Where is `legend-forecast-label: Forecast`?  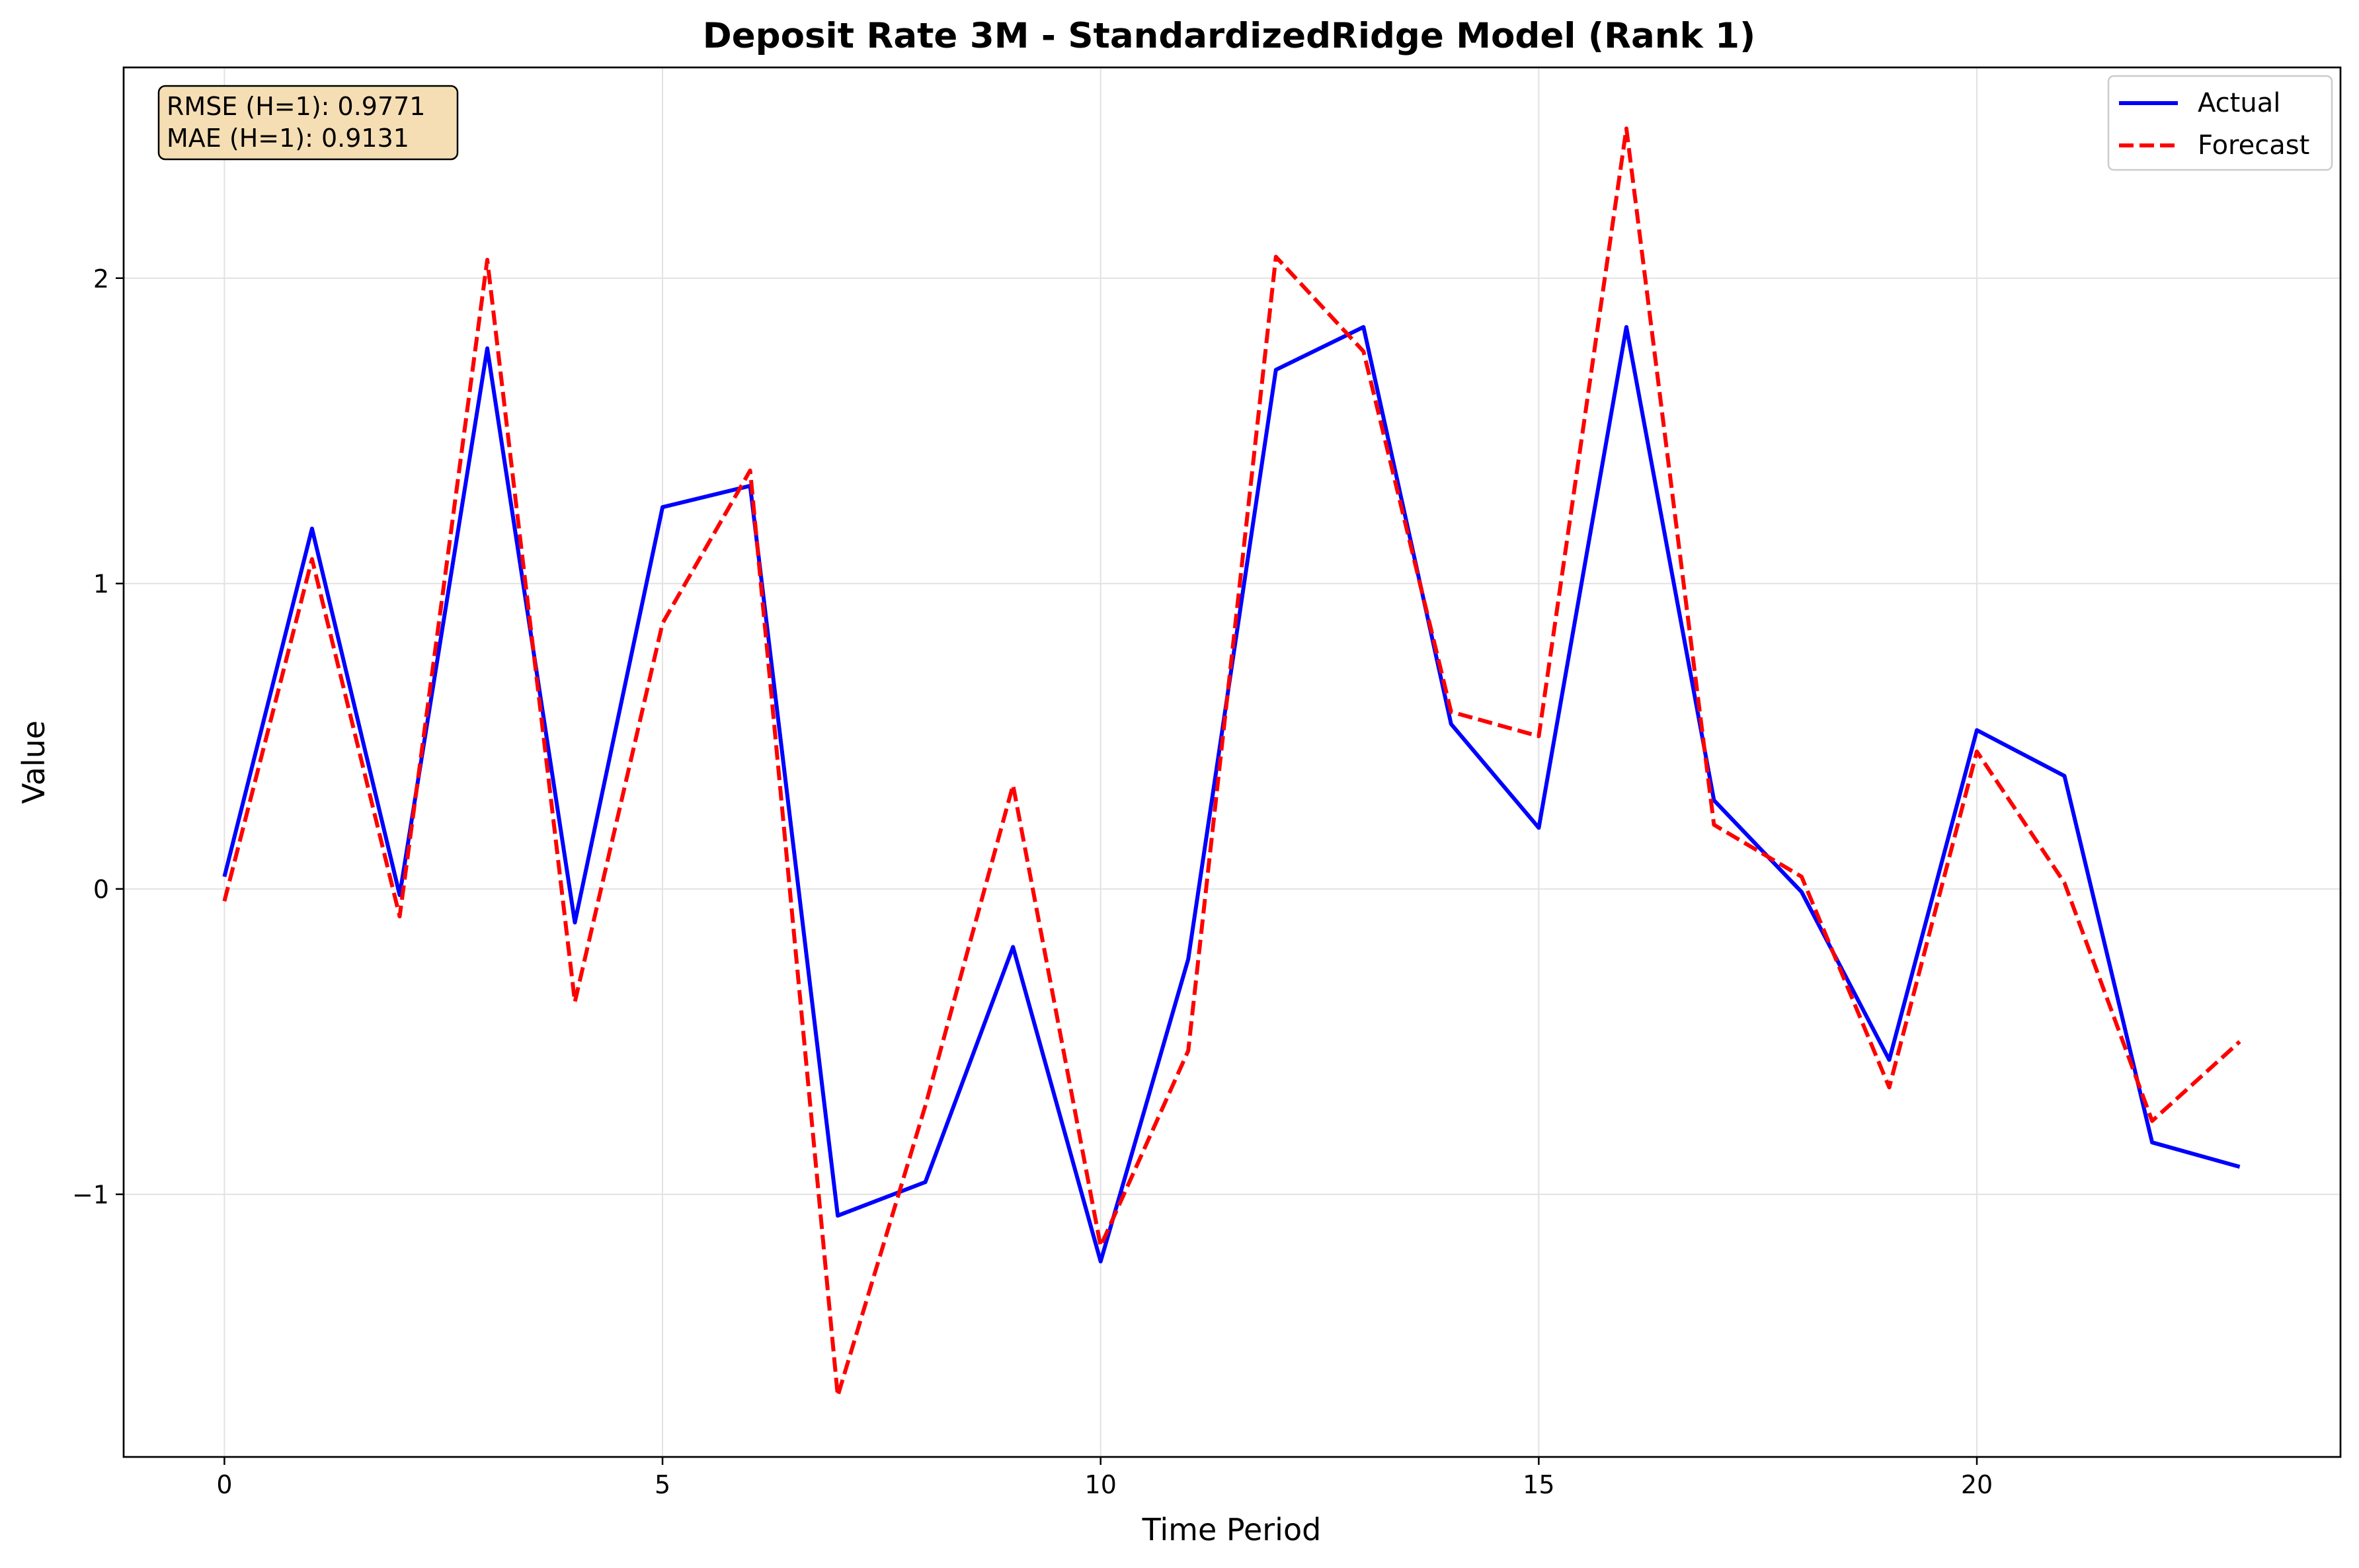
legend-forecast-label: Forecast is located at coordinates (2253, 145).